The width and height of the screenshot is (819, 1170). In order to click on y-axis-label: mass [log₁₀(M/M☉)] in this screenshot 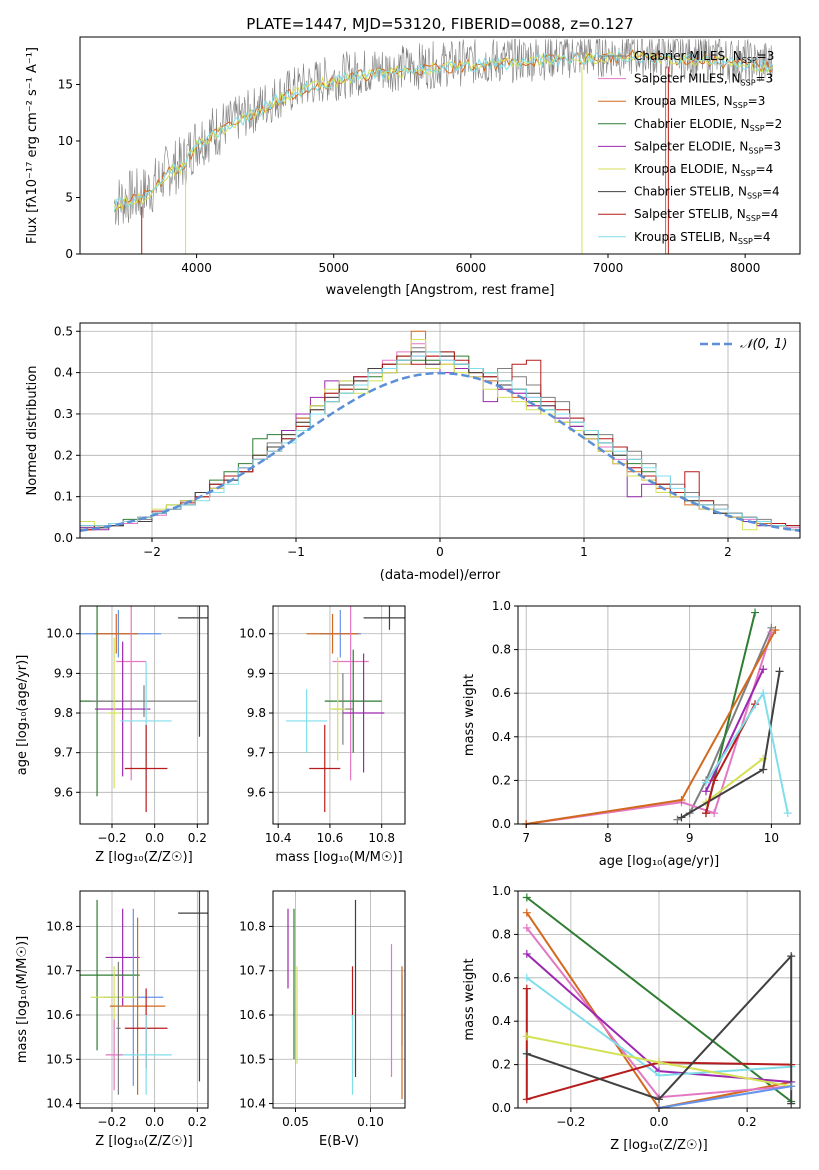, I will do `click(22, 999)`.